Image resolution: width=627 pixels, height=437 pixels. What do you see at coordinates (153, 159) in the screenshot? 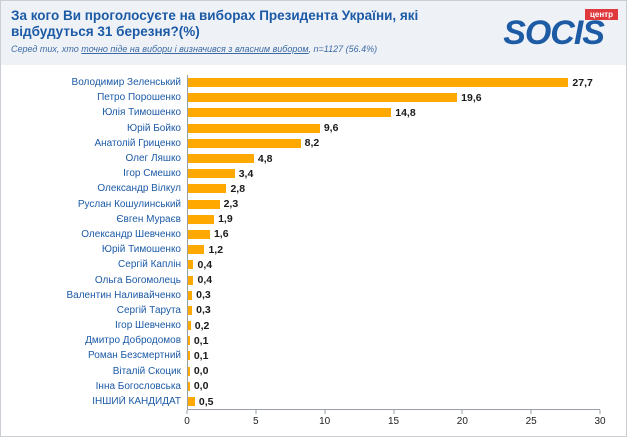
I see `category-label: Олег Ляшко` at bounding box center [153, 159].